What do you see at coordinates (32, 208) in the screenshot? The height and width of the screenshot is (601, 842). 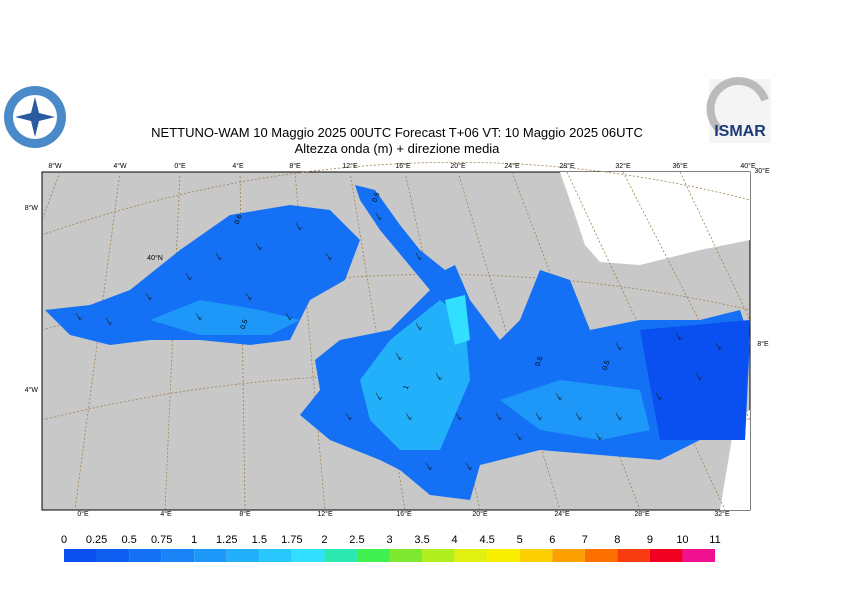 I see `lat-label: 8°W` at bounding box center [32, 208].